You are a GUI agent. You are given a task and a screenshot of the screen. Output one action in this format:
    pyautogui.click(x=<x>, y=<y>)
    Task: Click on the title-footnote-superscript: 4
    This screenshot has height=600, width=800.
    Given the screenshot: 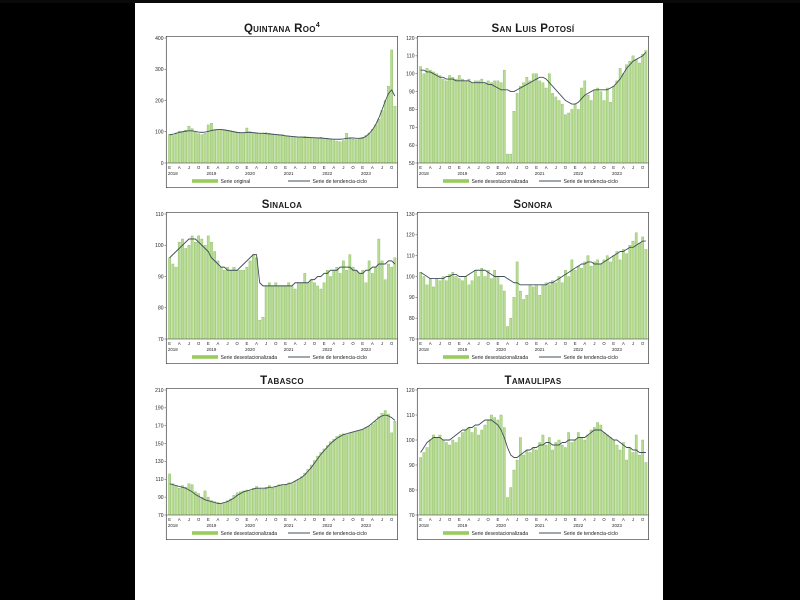 What is the action you would take?
    pyautogui.click(x=318, y=25)
    